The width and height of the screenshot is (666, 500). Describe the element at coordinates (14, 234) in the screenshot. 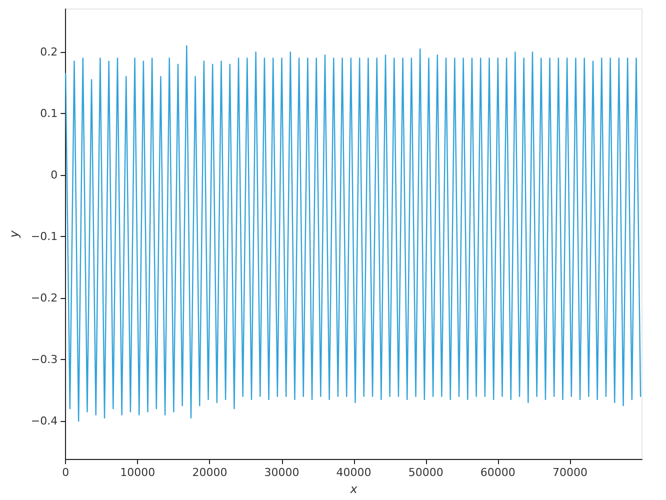

I see `y-axis-title: y` at that location.